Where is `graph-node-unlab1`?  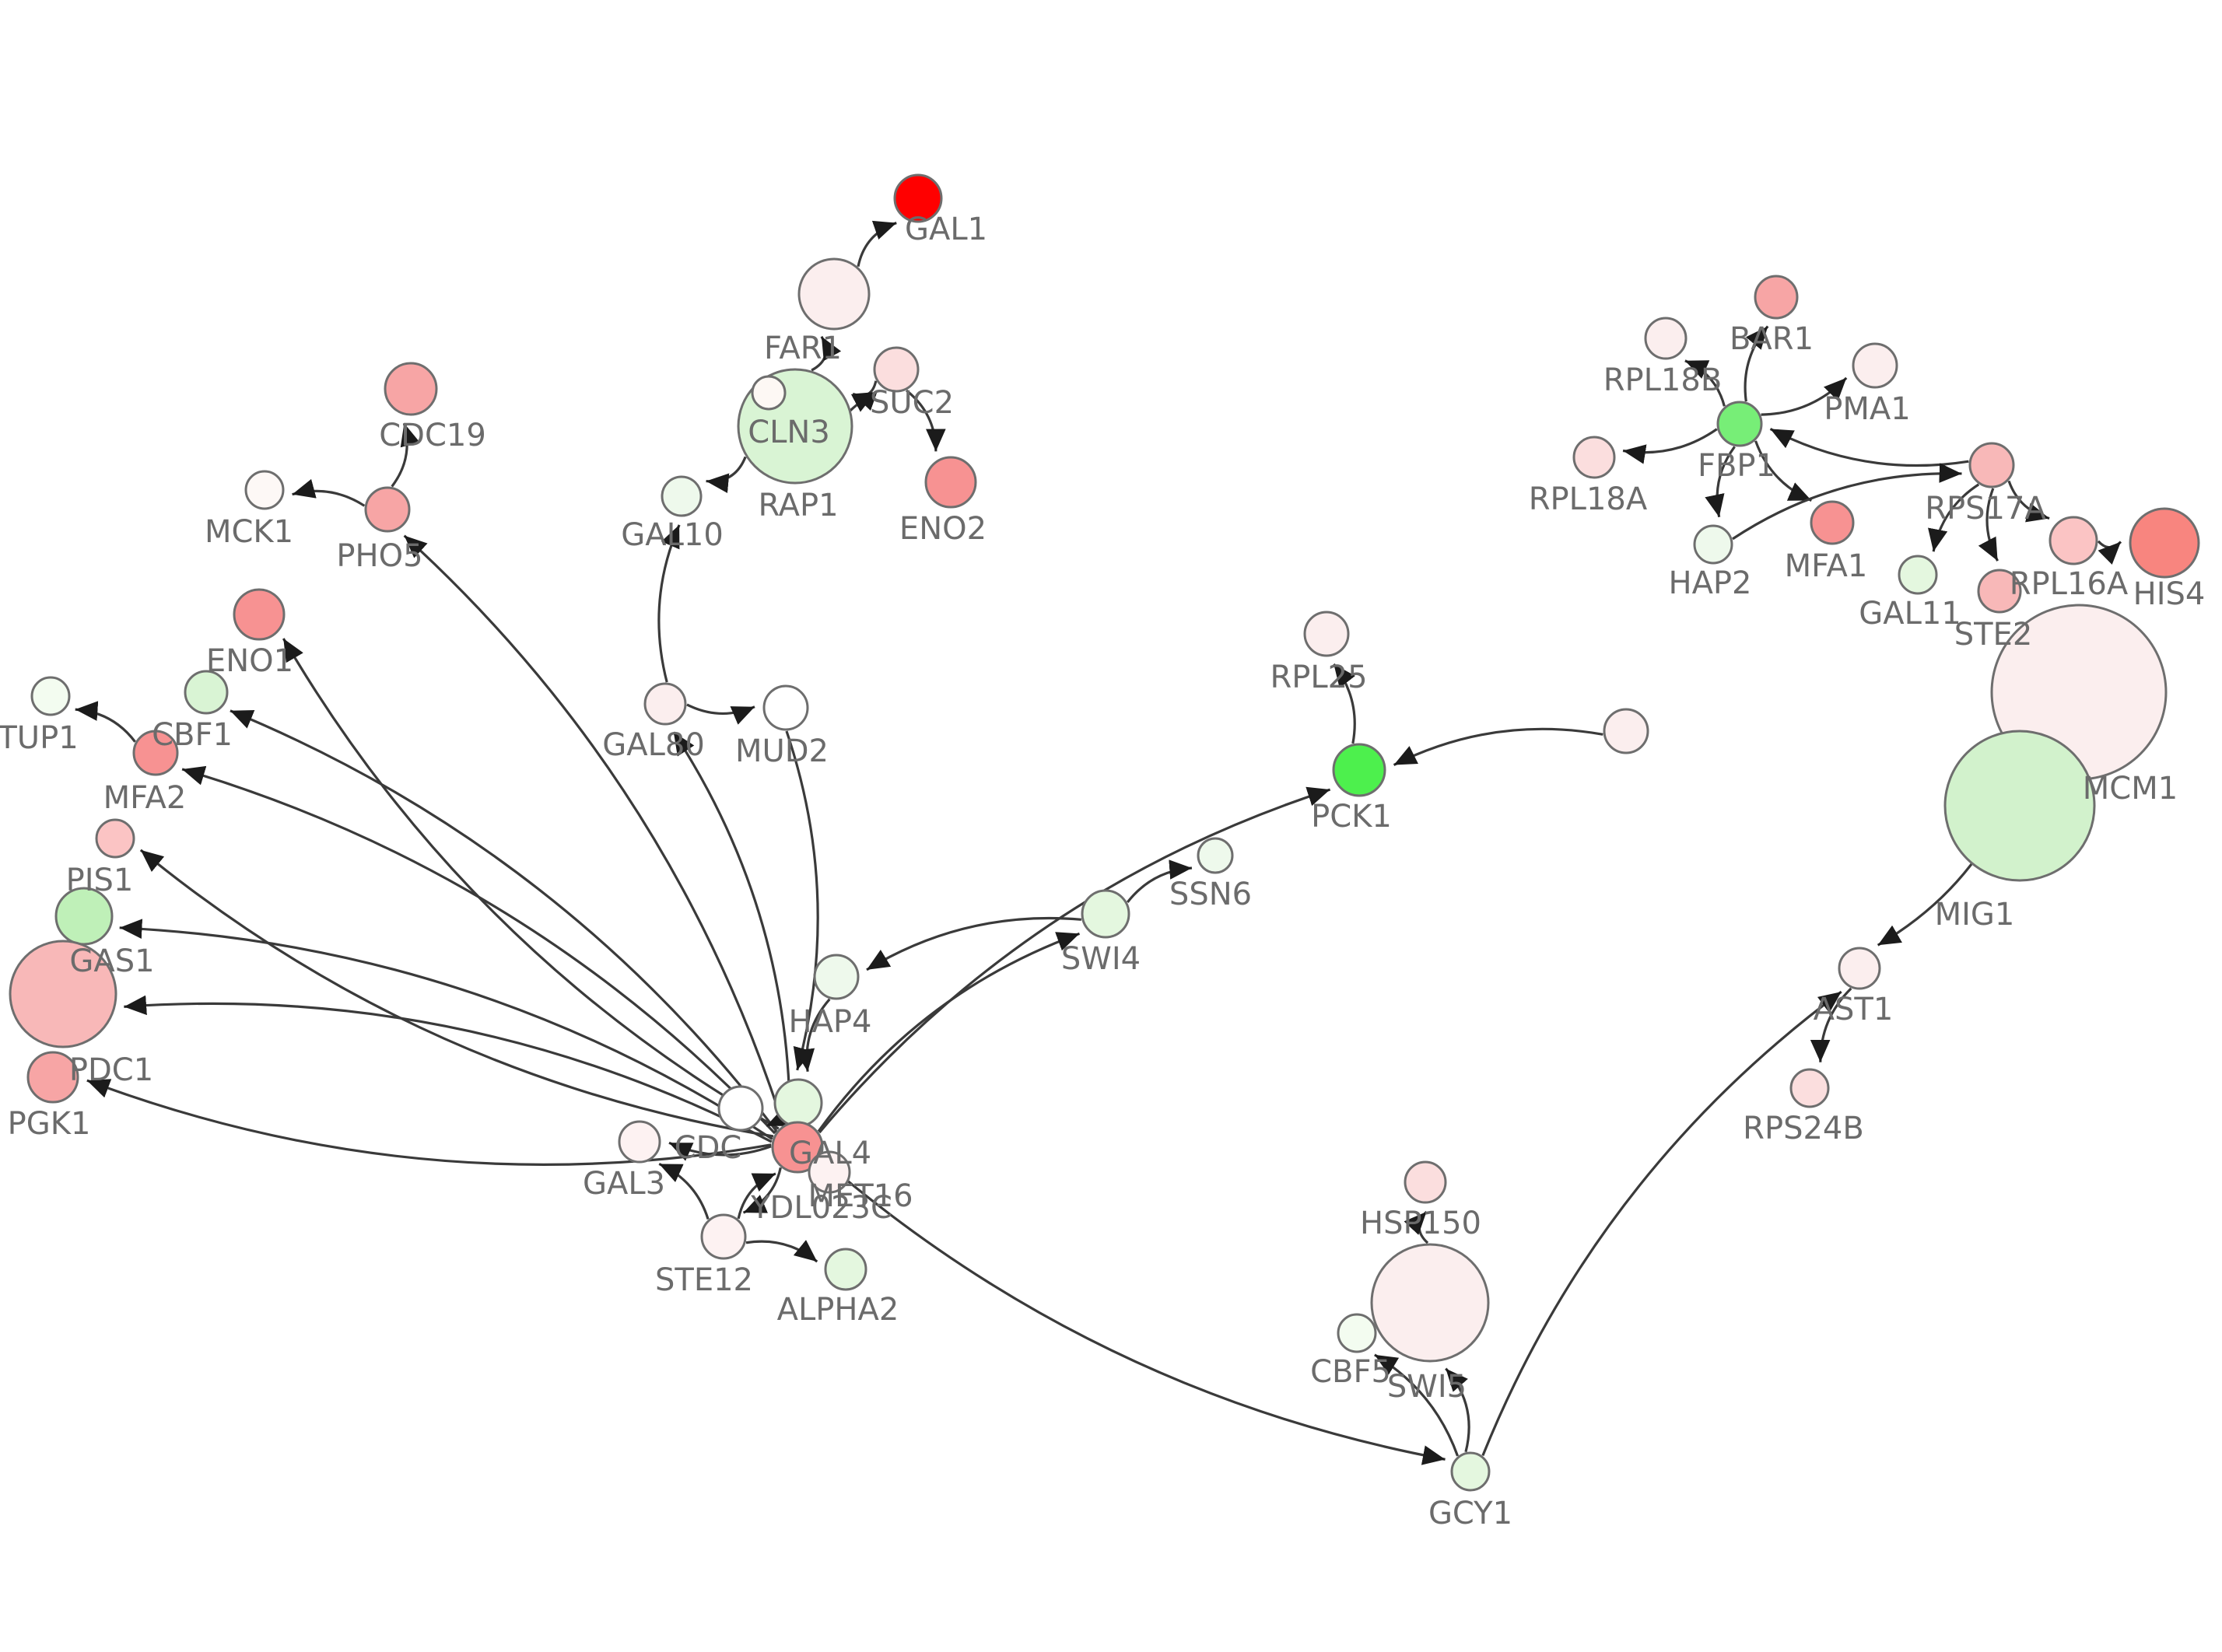
graph-node-unlab1 is located at coordinates (1626, 731).